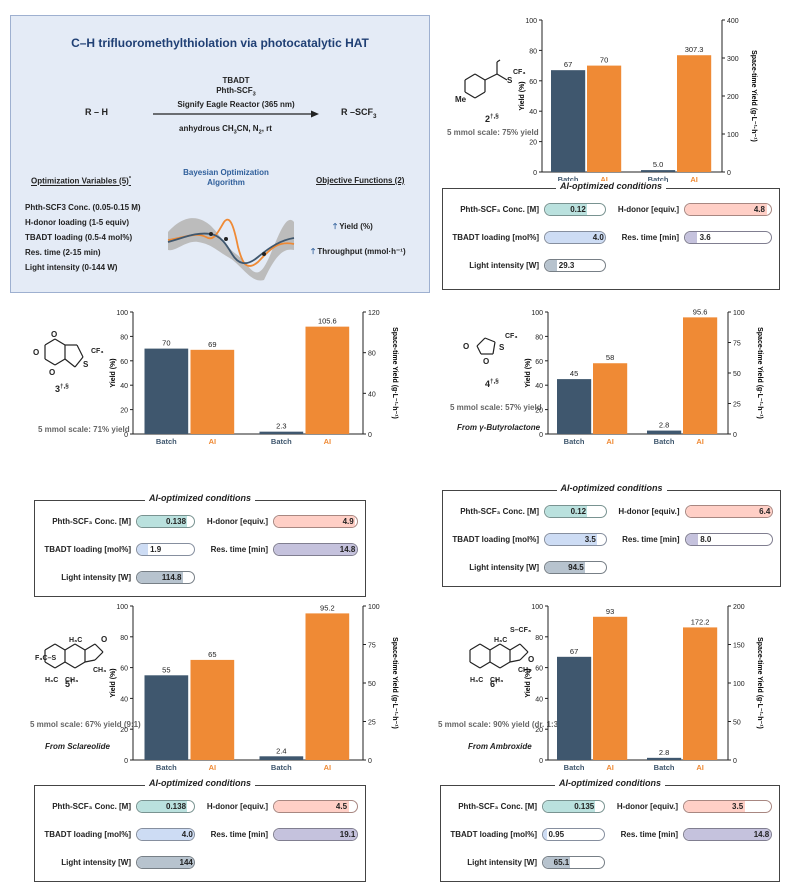 The width and height of the screenshot is (793, 891). What do you see at coordinates (737, 405) in the screenshot?
I see `y2-tick-label: 25` at bounding box center [737, 405].